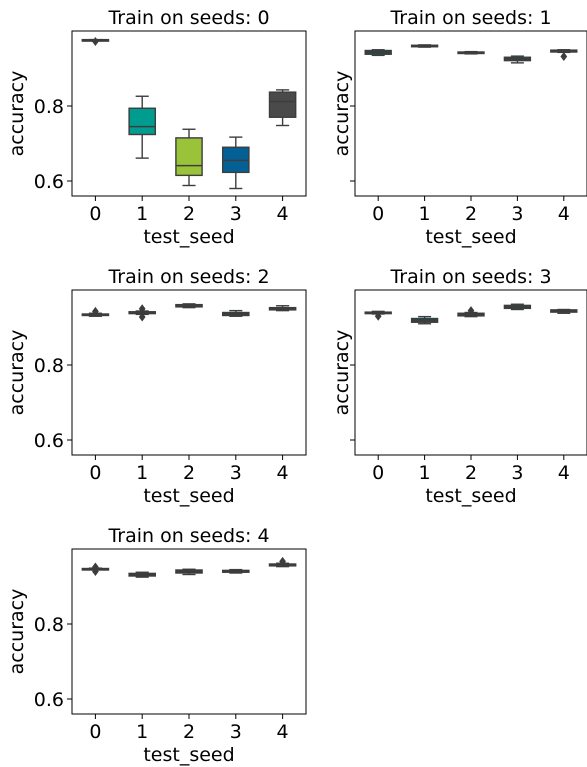  I want to click on chart-panel-3: Train on seeds: 3 0 1 2 3 4 test_seed accuracy, so click(459, 386).